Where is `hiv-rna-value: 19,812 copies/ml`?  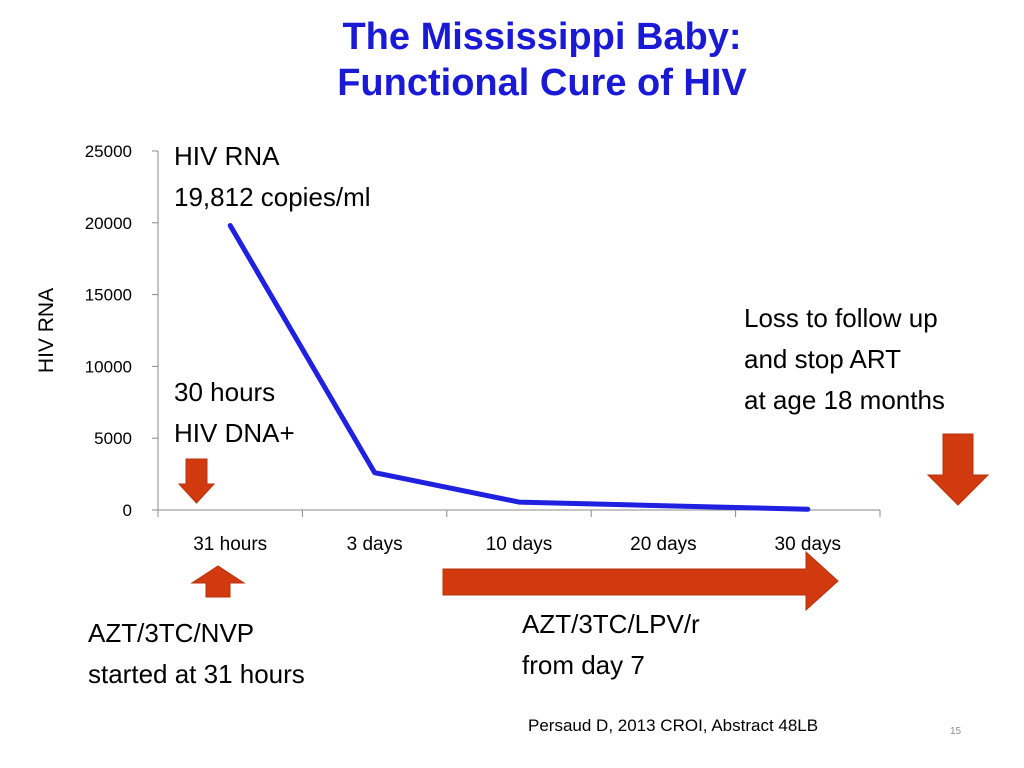
hiv-rna-value: 19,812 copies/ml is located at coordinates (272, 197).